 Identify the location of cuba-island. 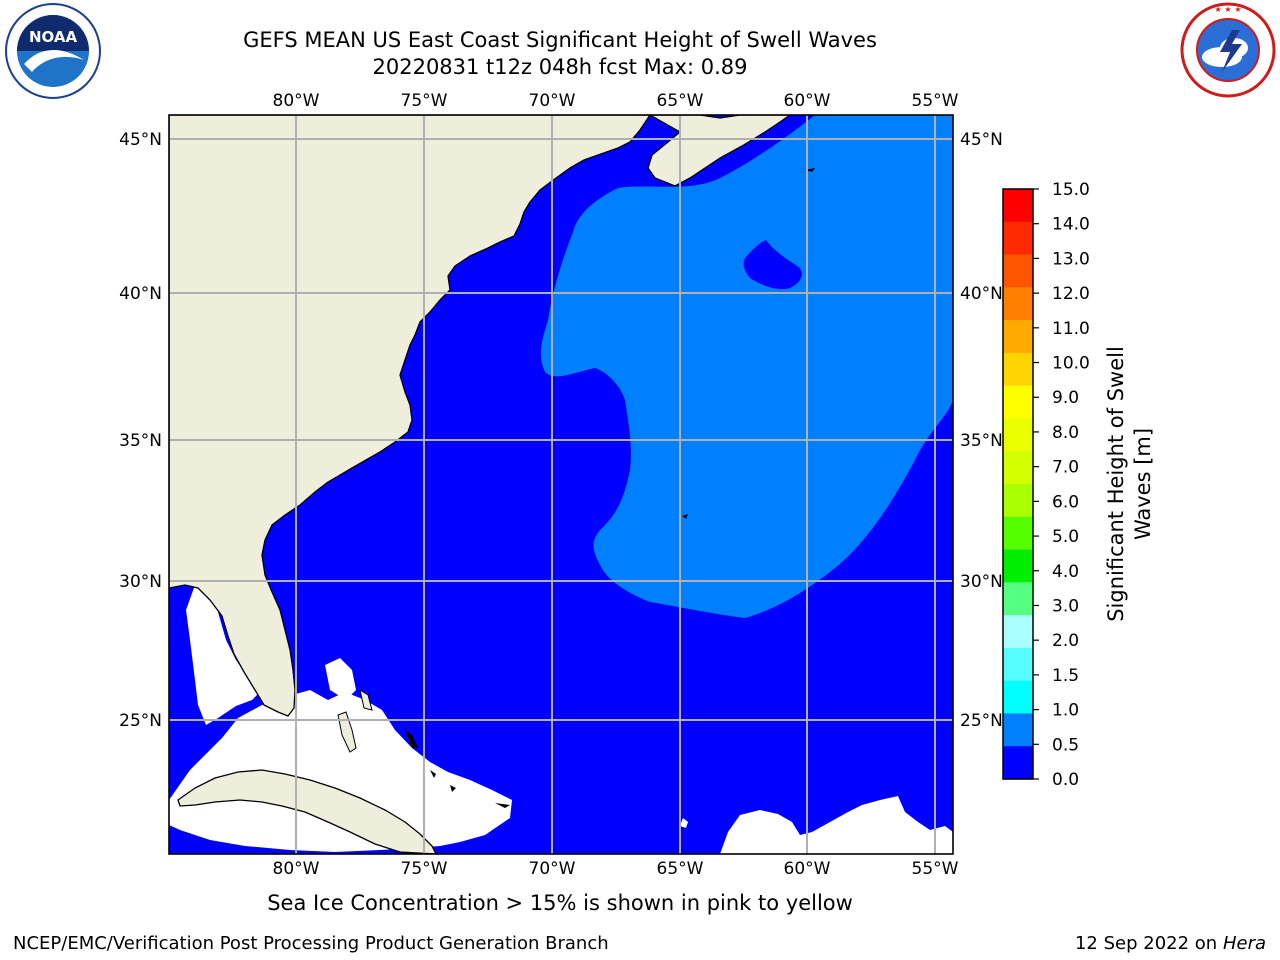
(307, 811).